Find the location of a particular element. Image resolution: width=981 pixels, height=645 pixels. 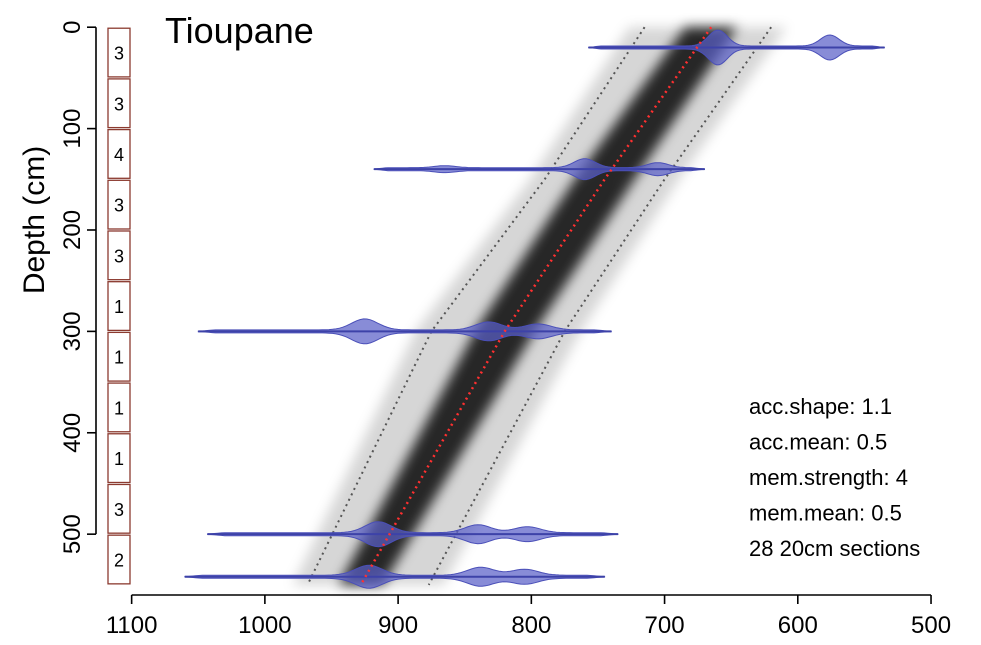

section-value: 2 is located at coordinates (119, 561).